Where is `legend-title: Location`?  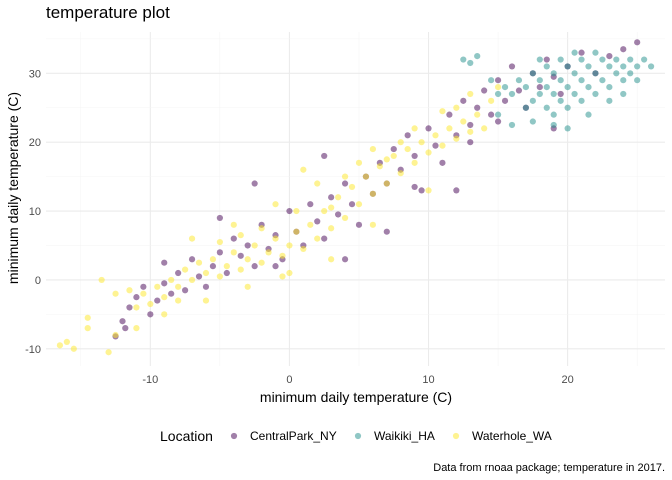
legend-title: Location is located at coordinates (186, 436).